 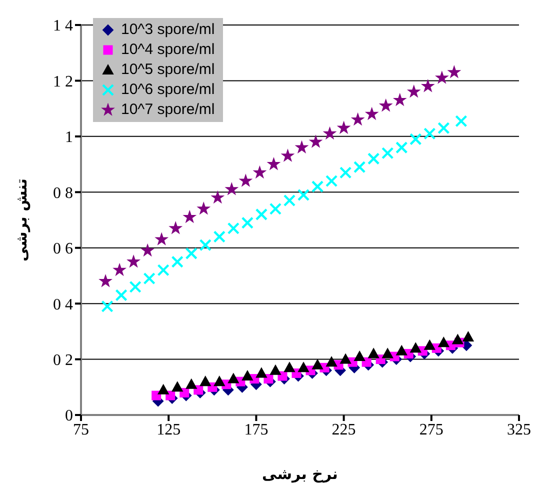 I want to click on legend-label: 10^3 spore/ml, so click(x=168, y=30).